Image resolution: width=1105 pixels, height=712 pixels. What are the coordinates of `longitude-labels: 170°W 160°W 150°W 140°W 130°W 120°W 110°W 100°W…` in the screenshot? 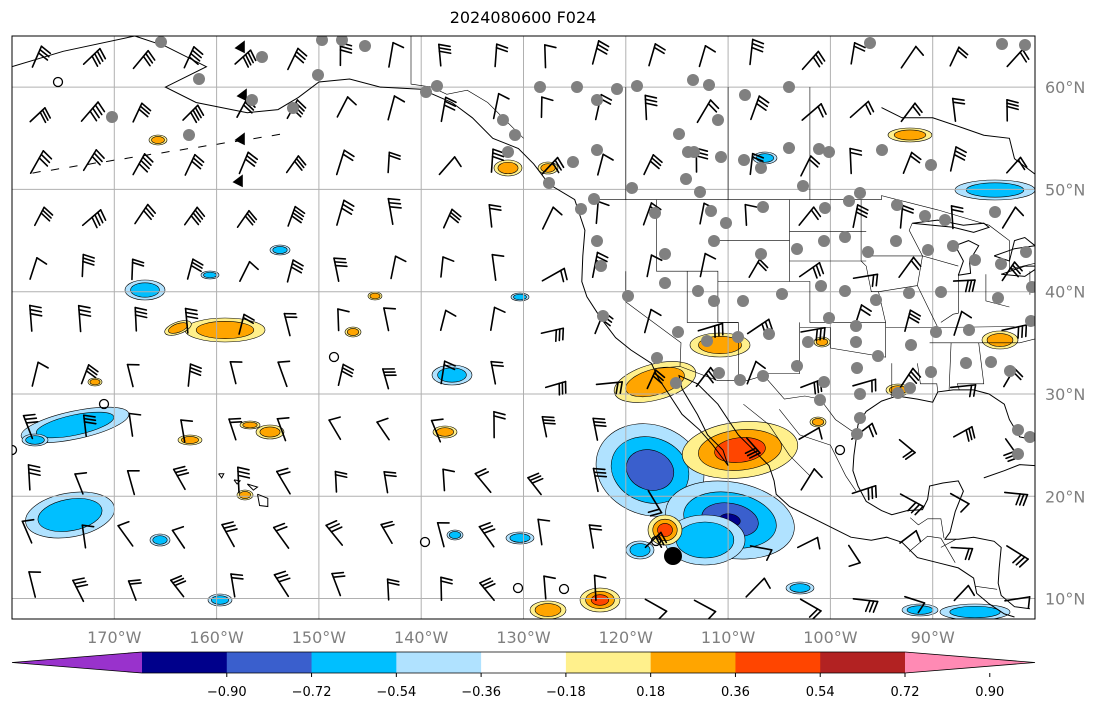 It's located at (521, 637).